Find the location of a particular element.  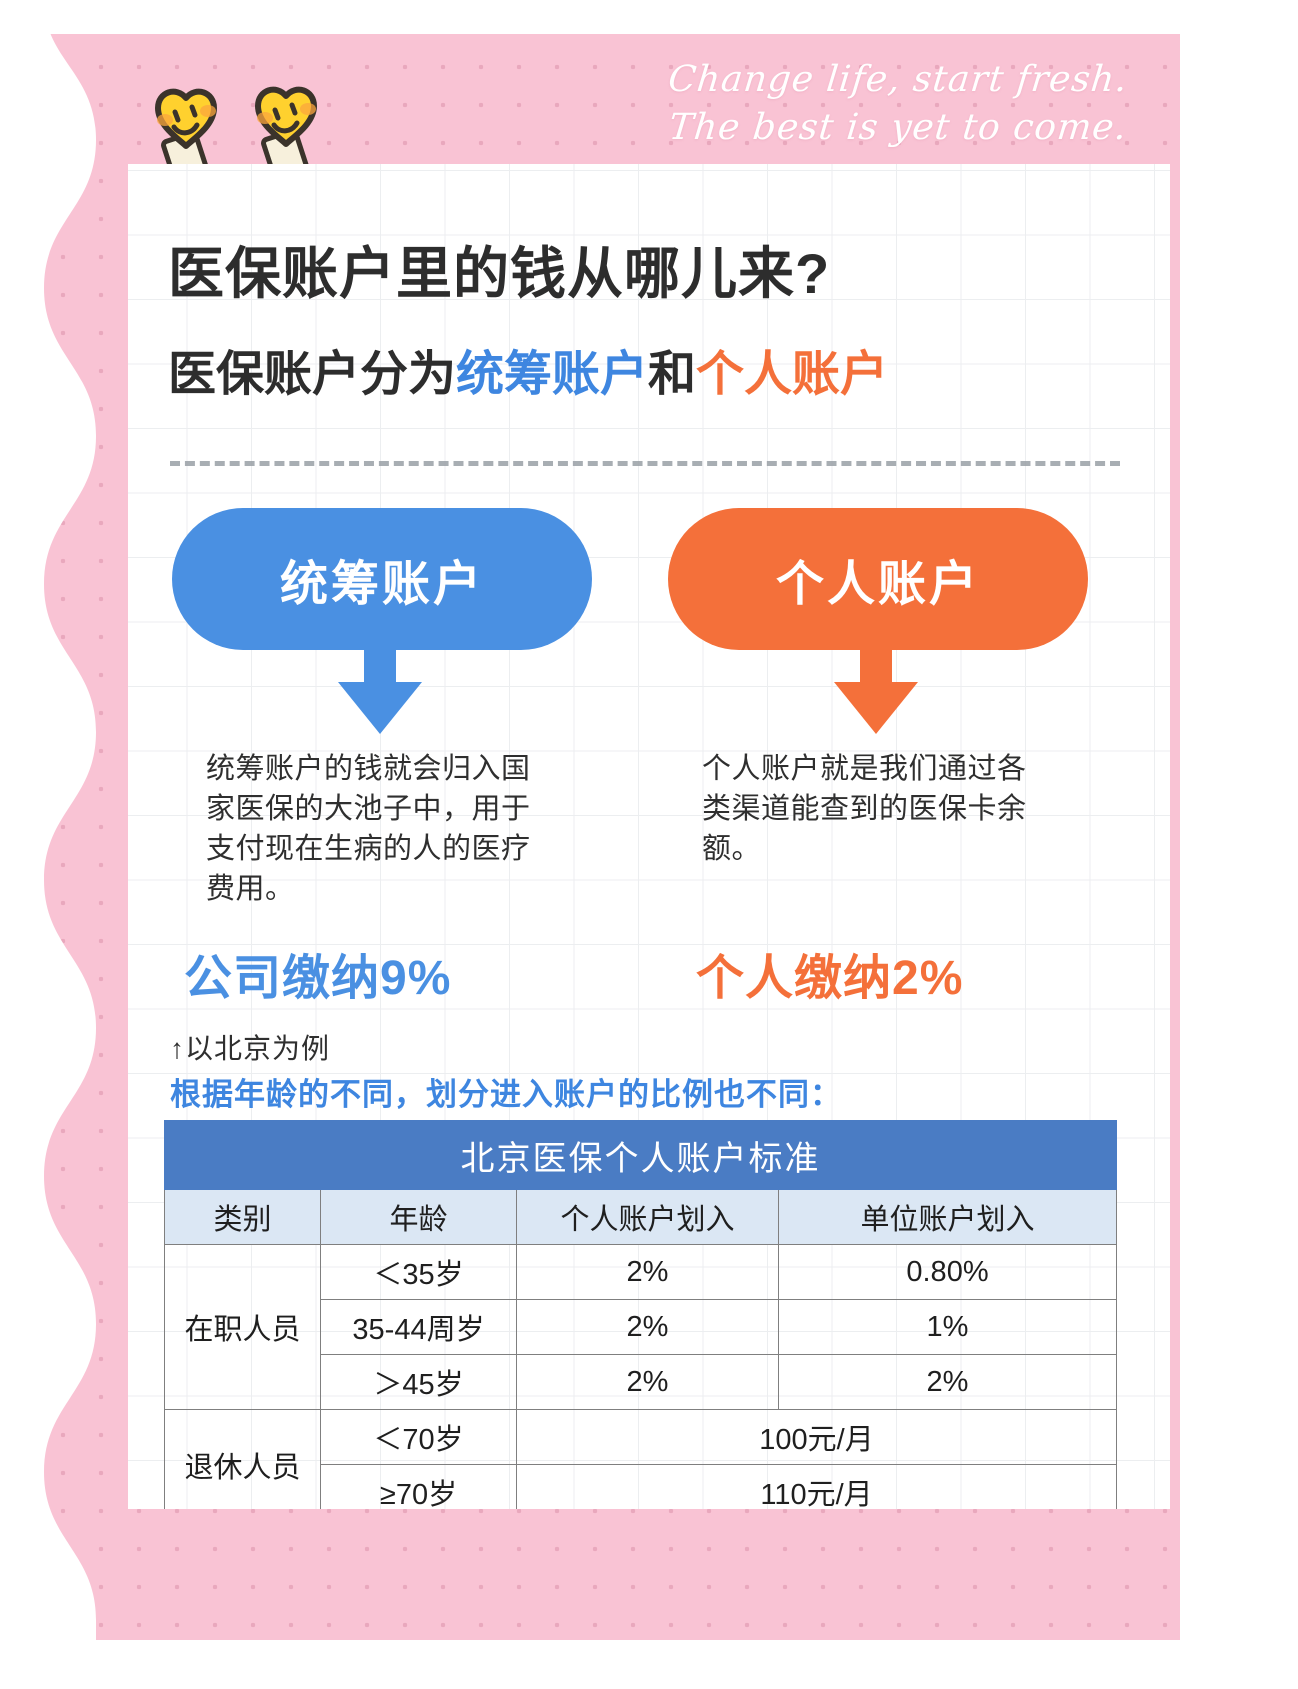

column-header-personal-account: 个人账户划入 is located at coordinates (647, 1217).